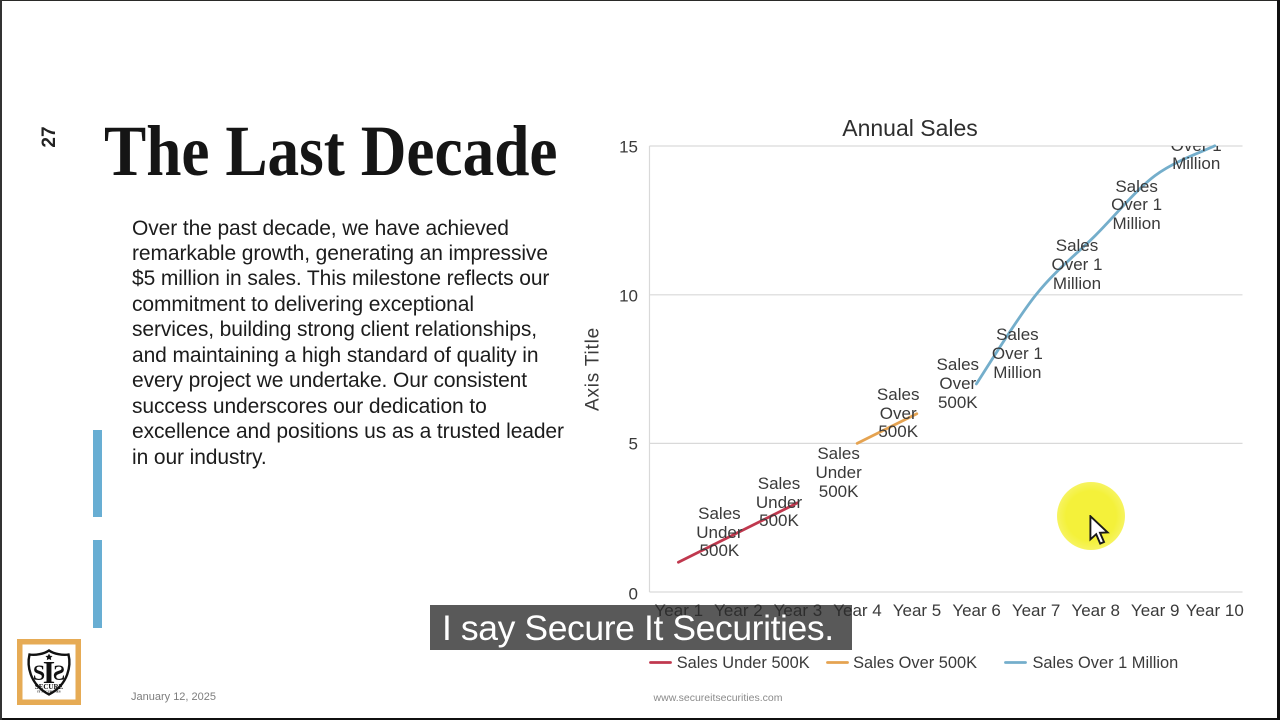 This screenshot has width=1280, height=720. What do you see at coordinates (49, 687) in the screenshot?
I see `svg-text: SECURE` at bounding box center [49, 687].